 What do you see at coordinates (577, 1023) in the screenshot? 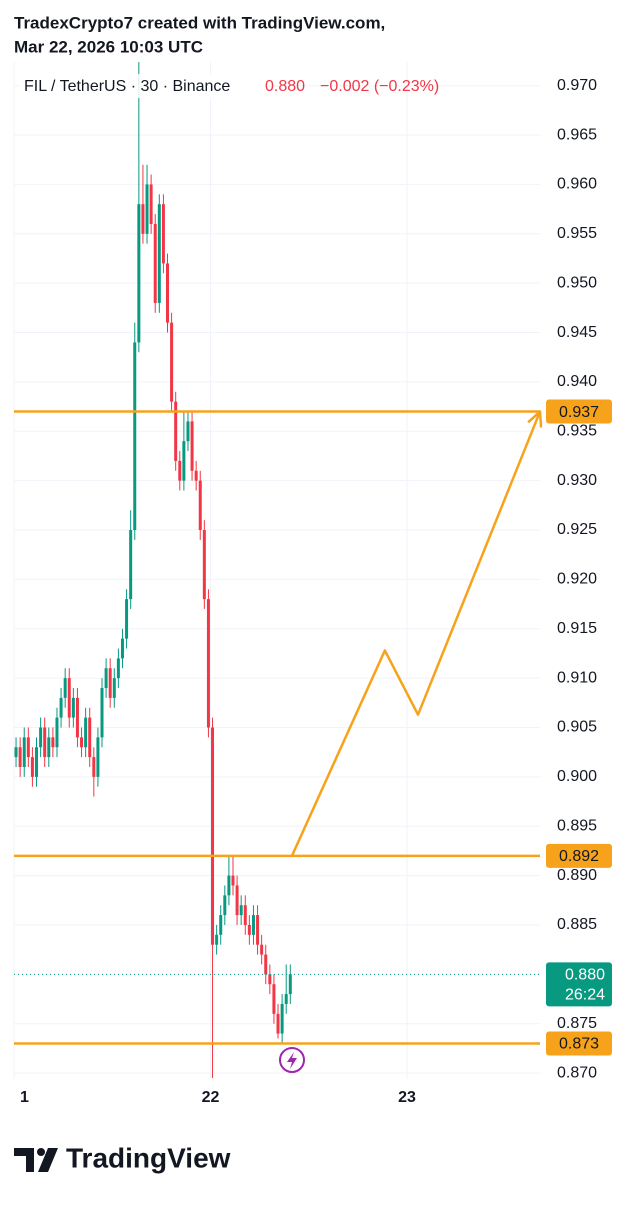
I see `y-tick-label: 0.875` at bounding box center [577, 1023].